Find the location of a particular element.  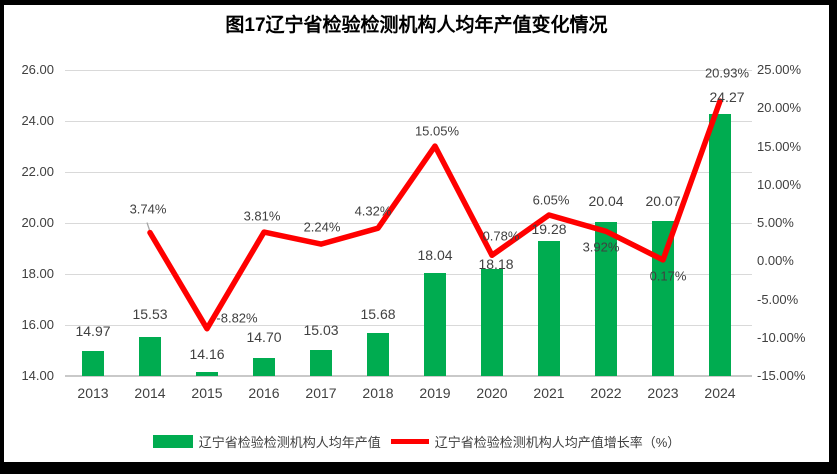

legend-bar-swatch-icon is located at coordinates (172, 441).